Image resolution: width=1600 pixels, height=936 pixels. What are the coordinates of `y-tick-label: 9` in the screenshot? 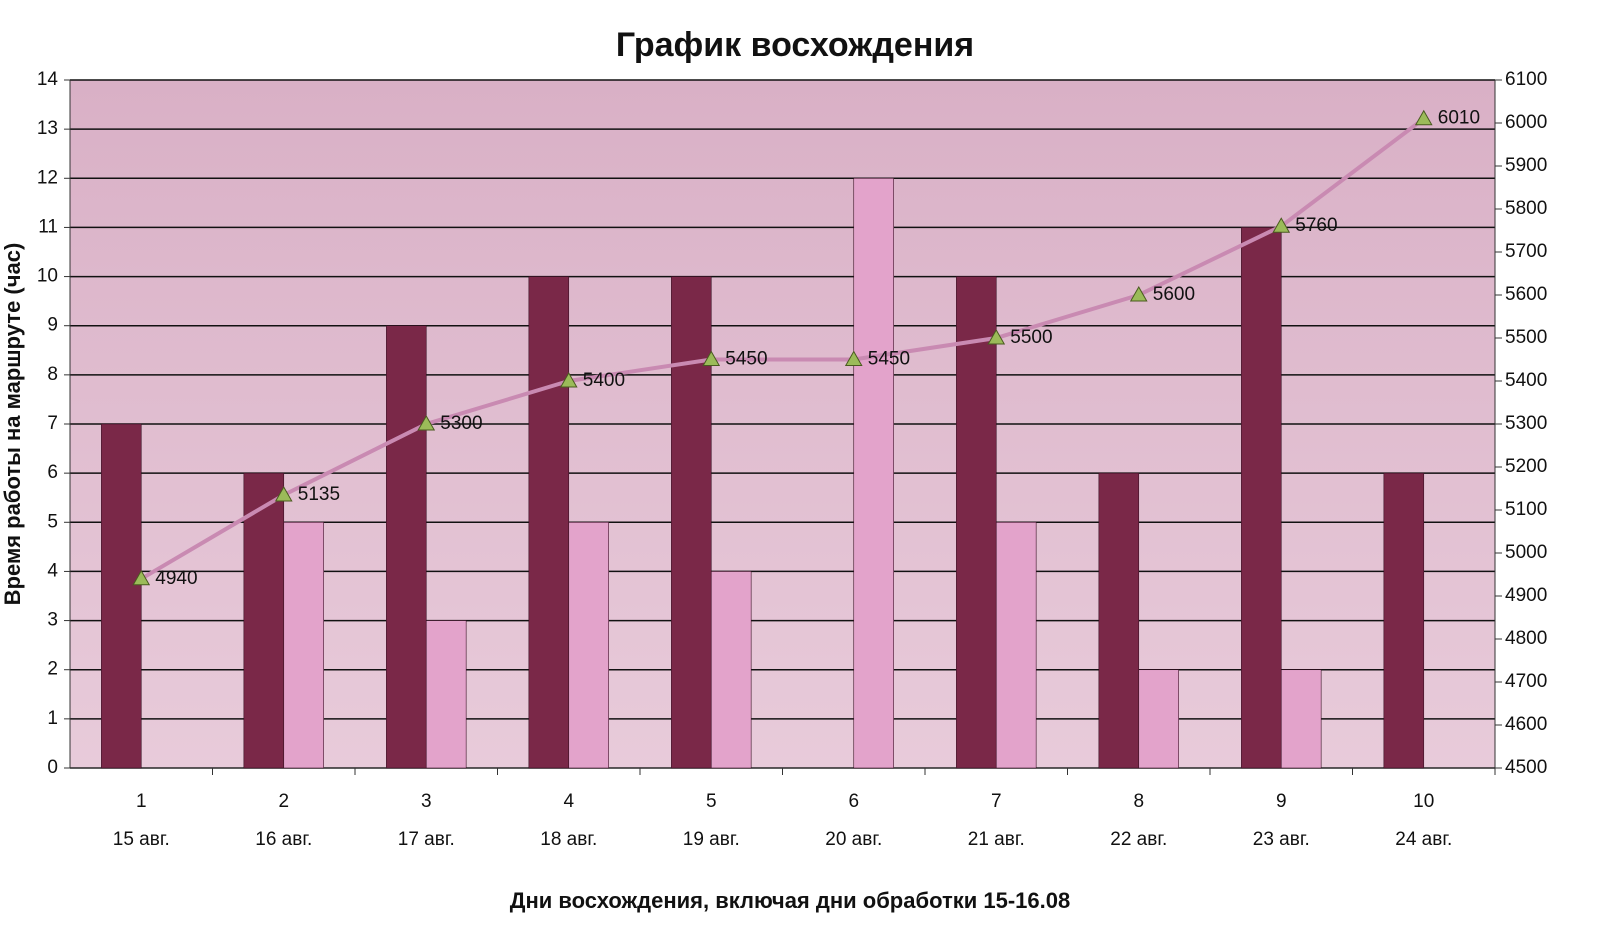 It's located at (52, 325).